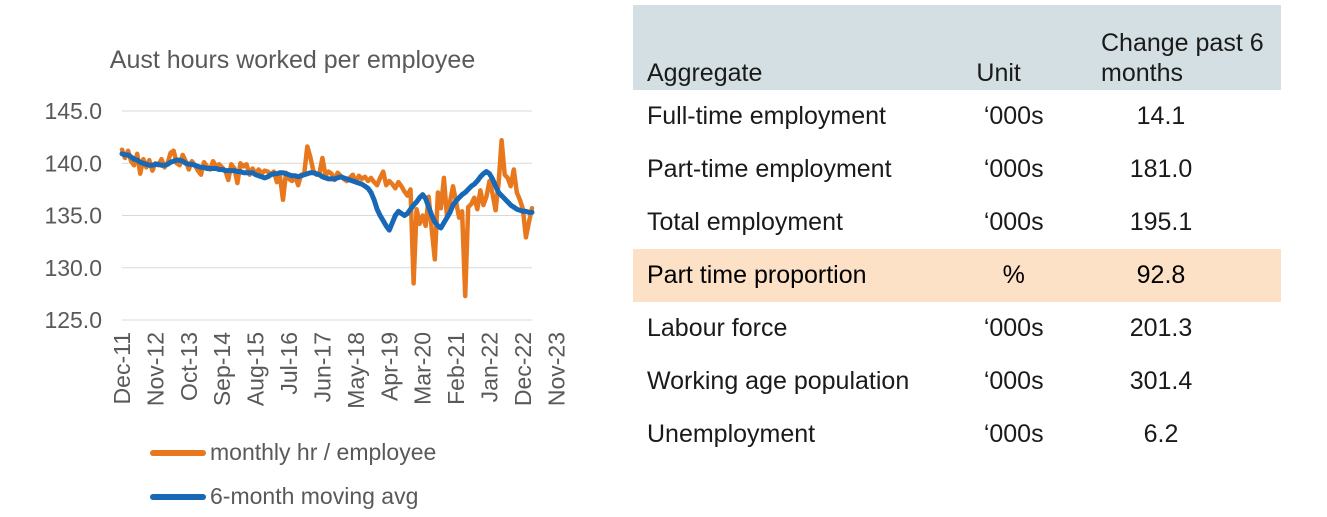 The image size is (1327, 517). I want to click on table-row: Part-time employment ‘000s 181.0, so click(957, 169).